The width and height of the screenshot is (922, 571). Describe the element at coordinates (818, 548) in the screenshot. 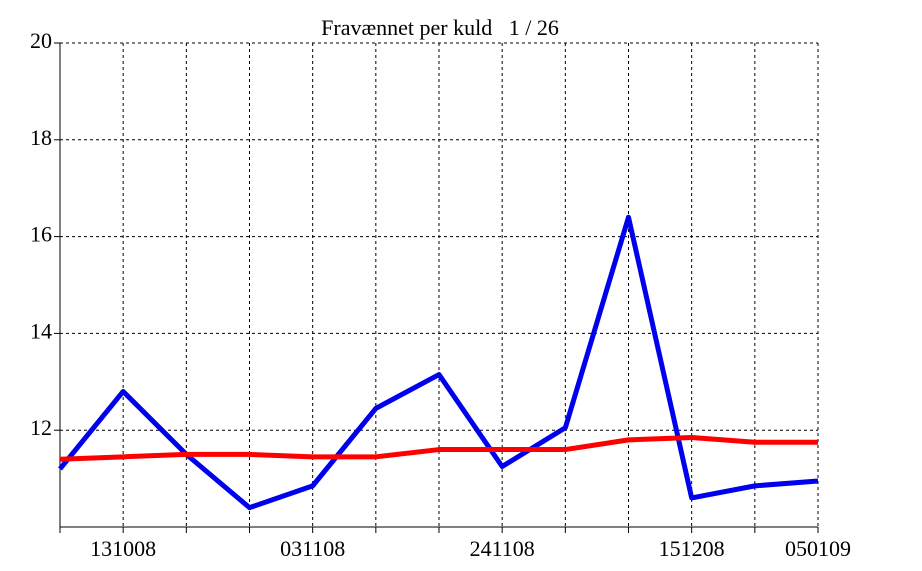

I see `x-tick-label: 050109` at that location.